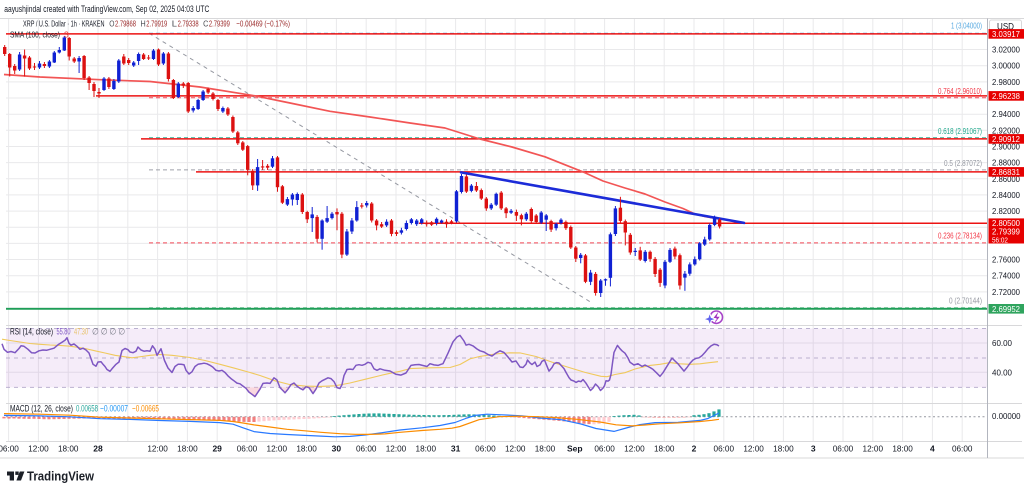  What do you see at coordinates (81, 332) in the screenshot?
I see `svg-text: 47.30` at bounding box center [81, 332].